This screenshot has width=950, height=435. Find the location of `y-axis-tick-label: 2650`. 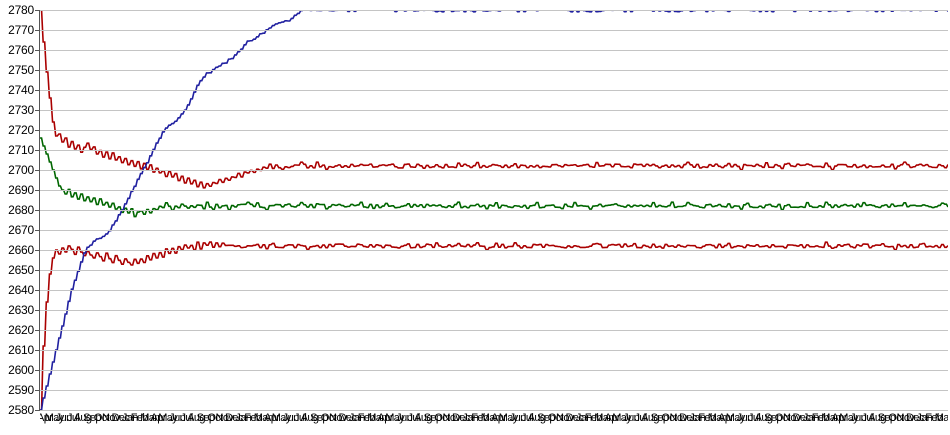

y-axis-tick-label: 2650 is located at coordinates (21, 270).